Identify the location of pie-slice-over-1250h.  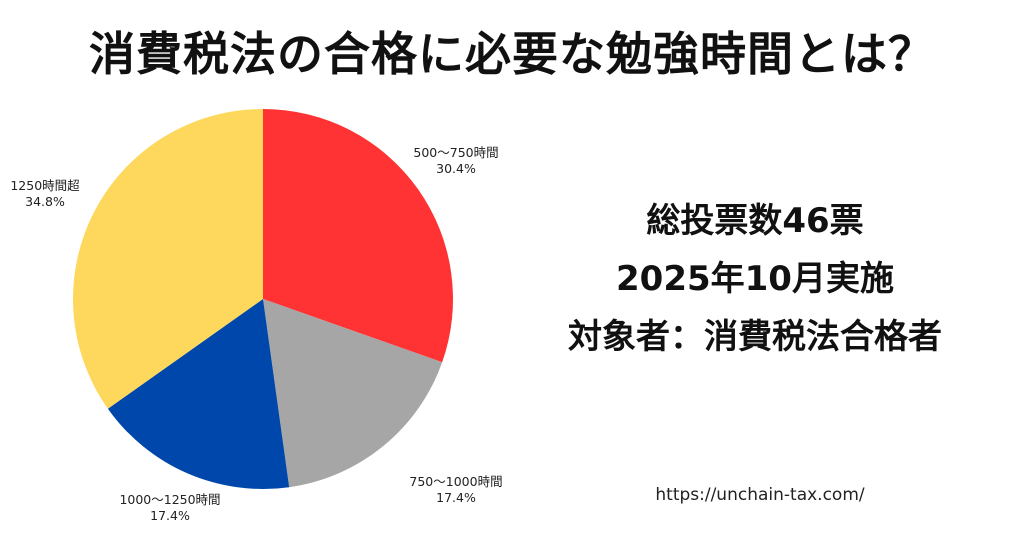
(167, 259).